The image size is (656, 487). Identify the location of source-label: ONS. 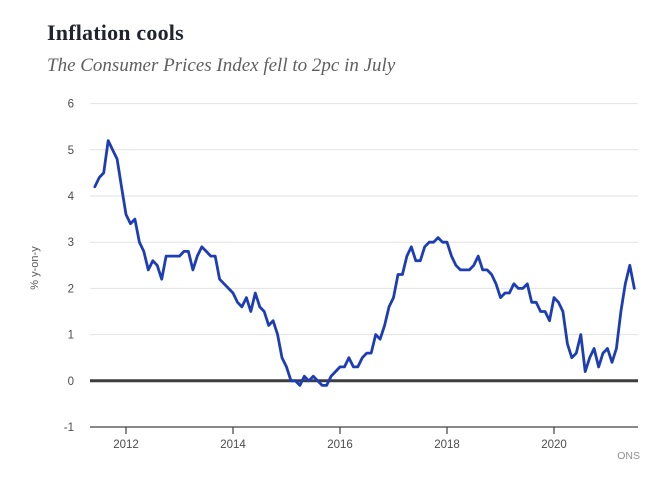
(628, 456).